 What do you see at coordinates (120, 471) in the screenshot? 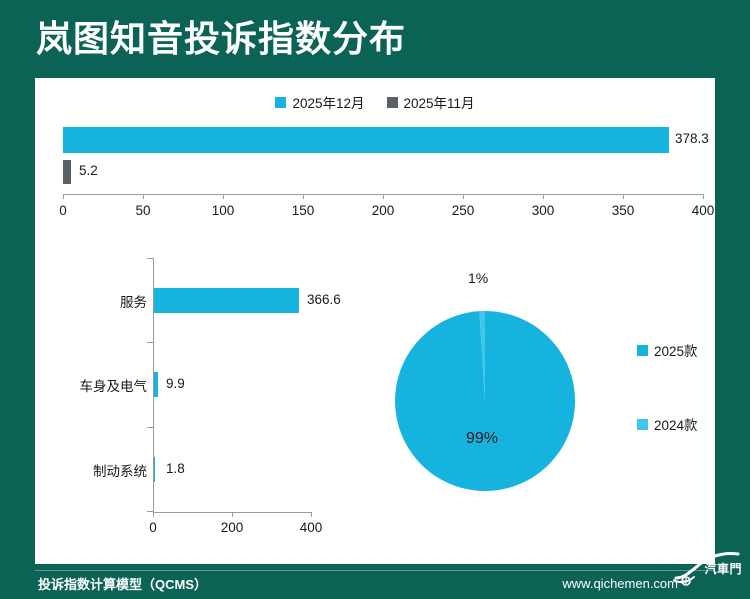
I see `category-label: 制动系统` at bounding box center [120, 471].